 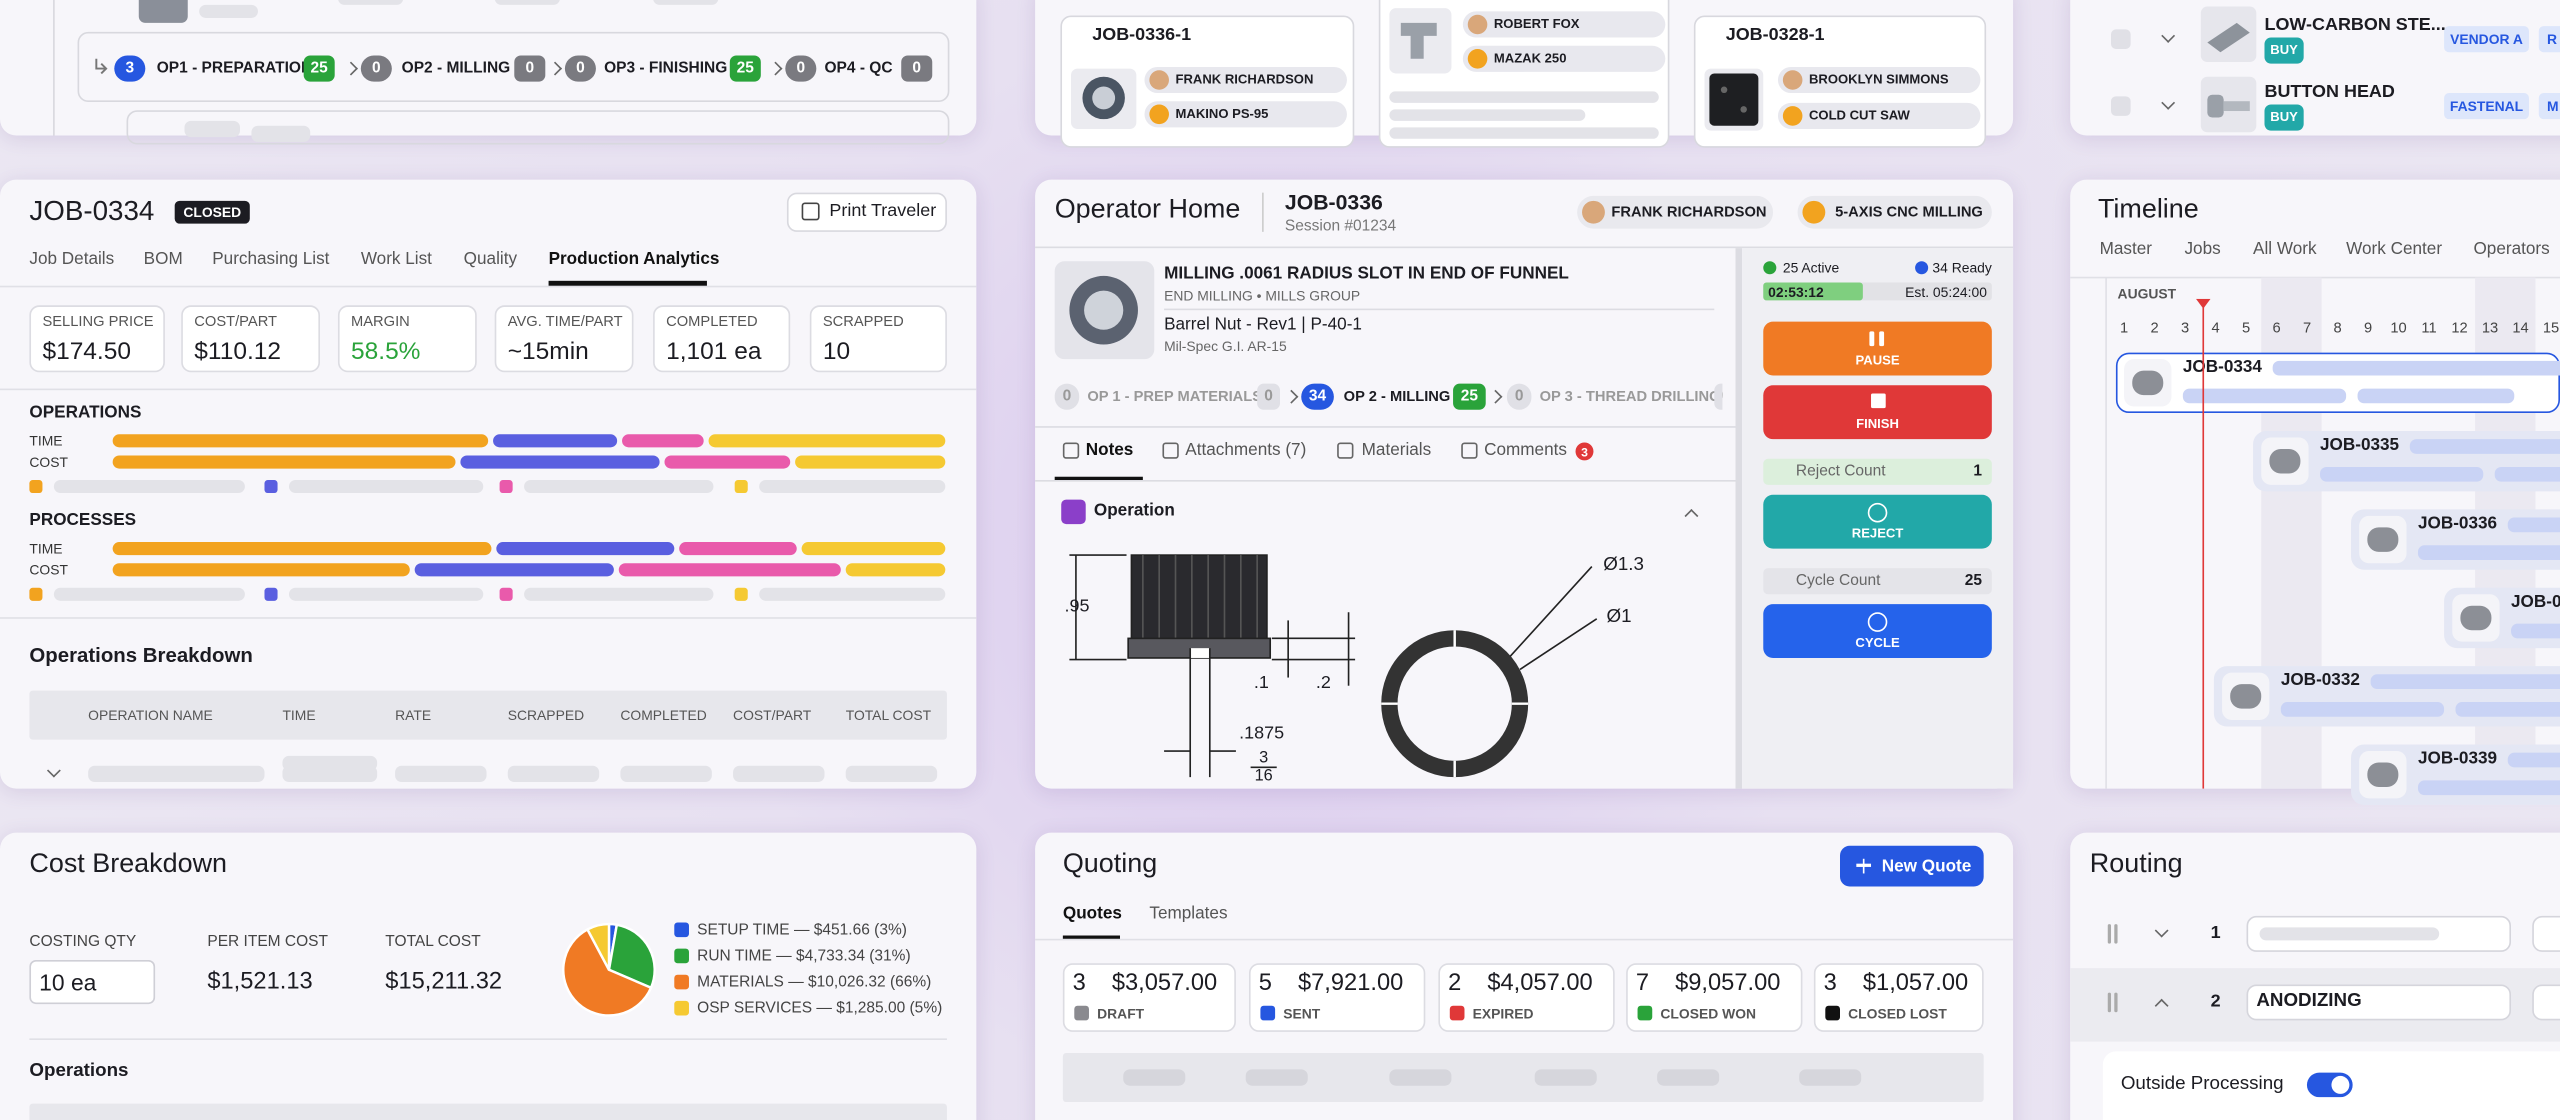 I want to click on panel-title: Operator Home, so click(x=1147, y=209).